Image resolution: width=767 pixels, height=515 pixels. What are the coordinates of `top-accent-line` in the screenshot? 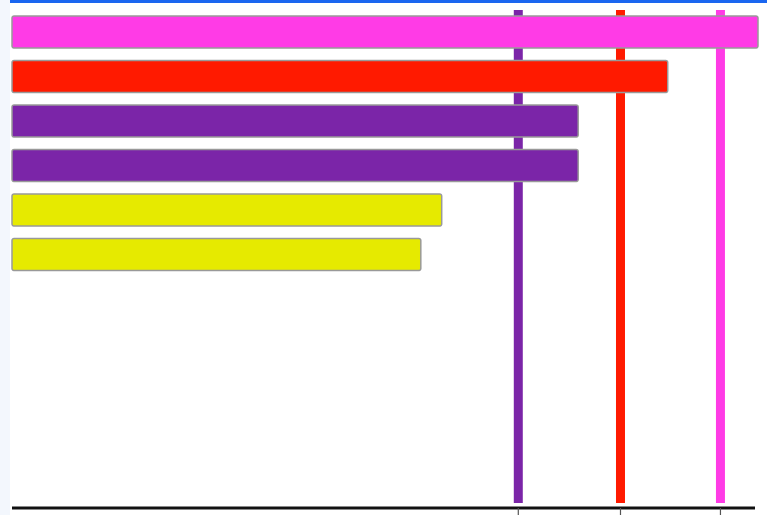 It's located at (388, 1).